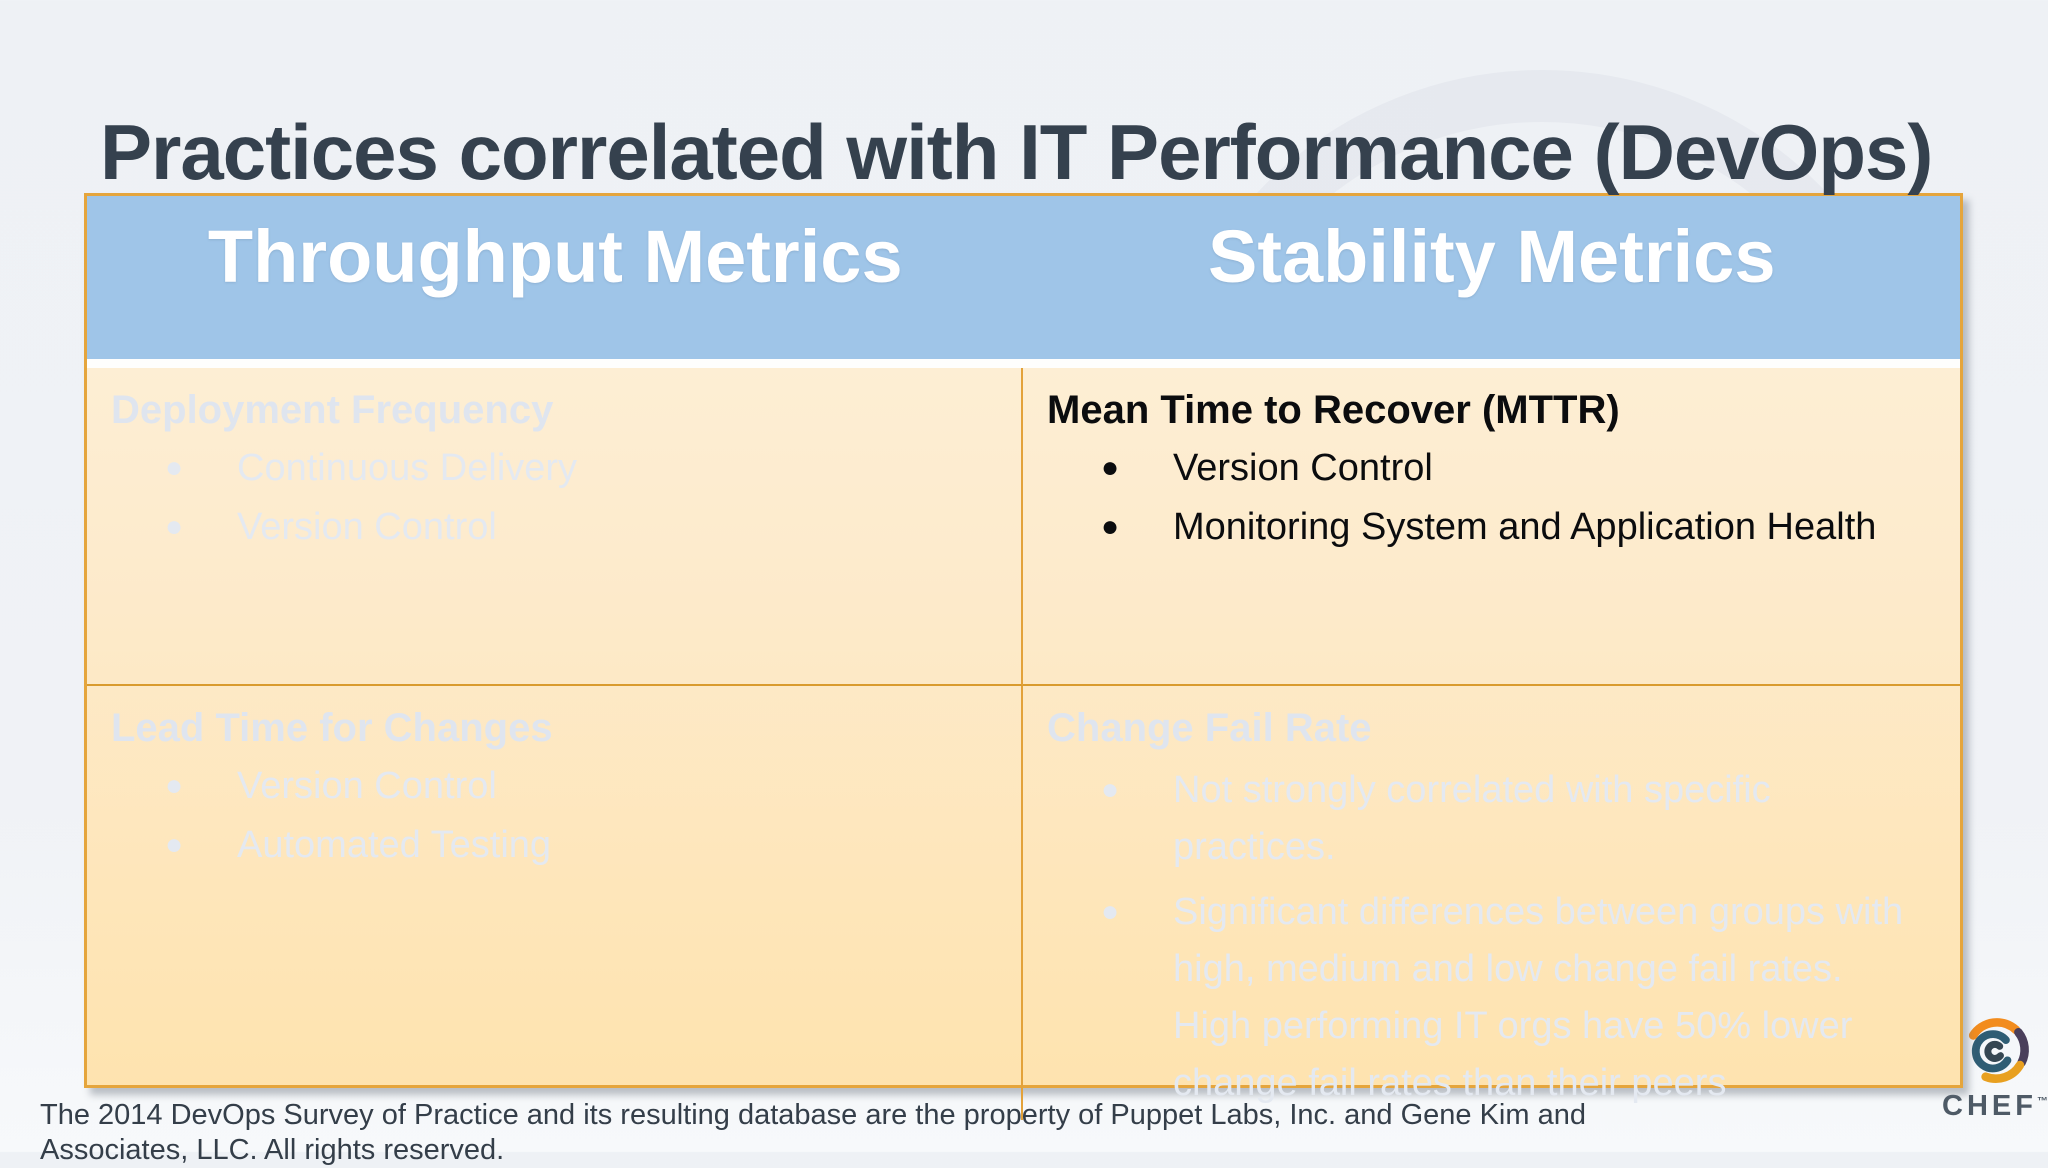 Image resolution: width=2048 pixels, height=1168 pixels. I want to click on bullet-item: ● Continuous Delivery, so click(549, 468).